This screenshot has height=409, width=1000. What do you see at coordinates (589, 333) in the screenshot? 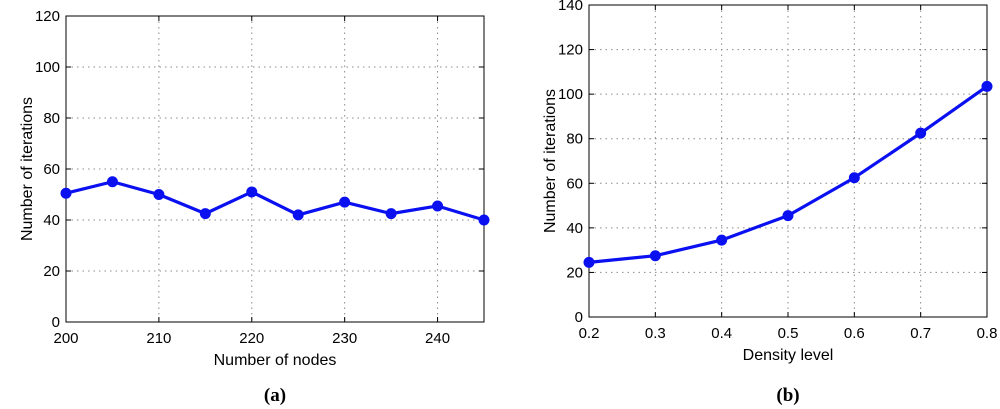
I see `x-tick-label: 0.2` at bounding box center [589, 333].